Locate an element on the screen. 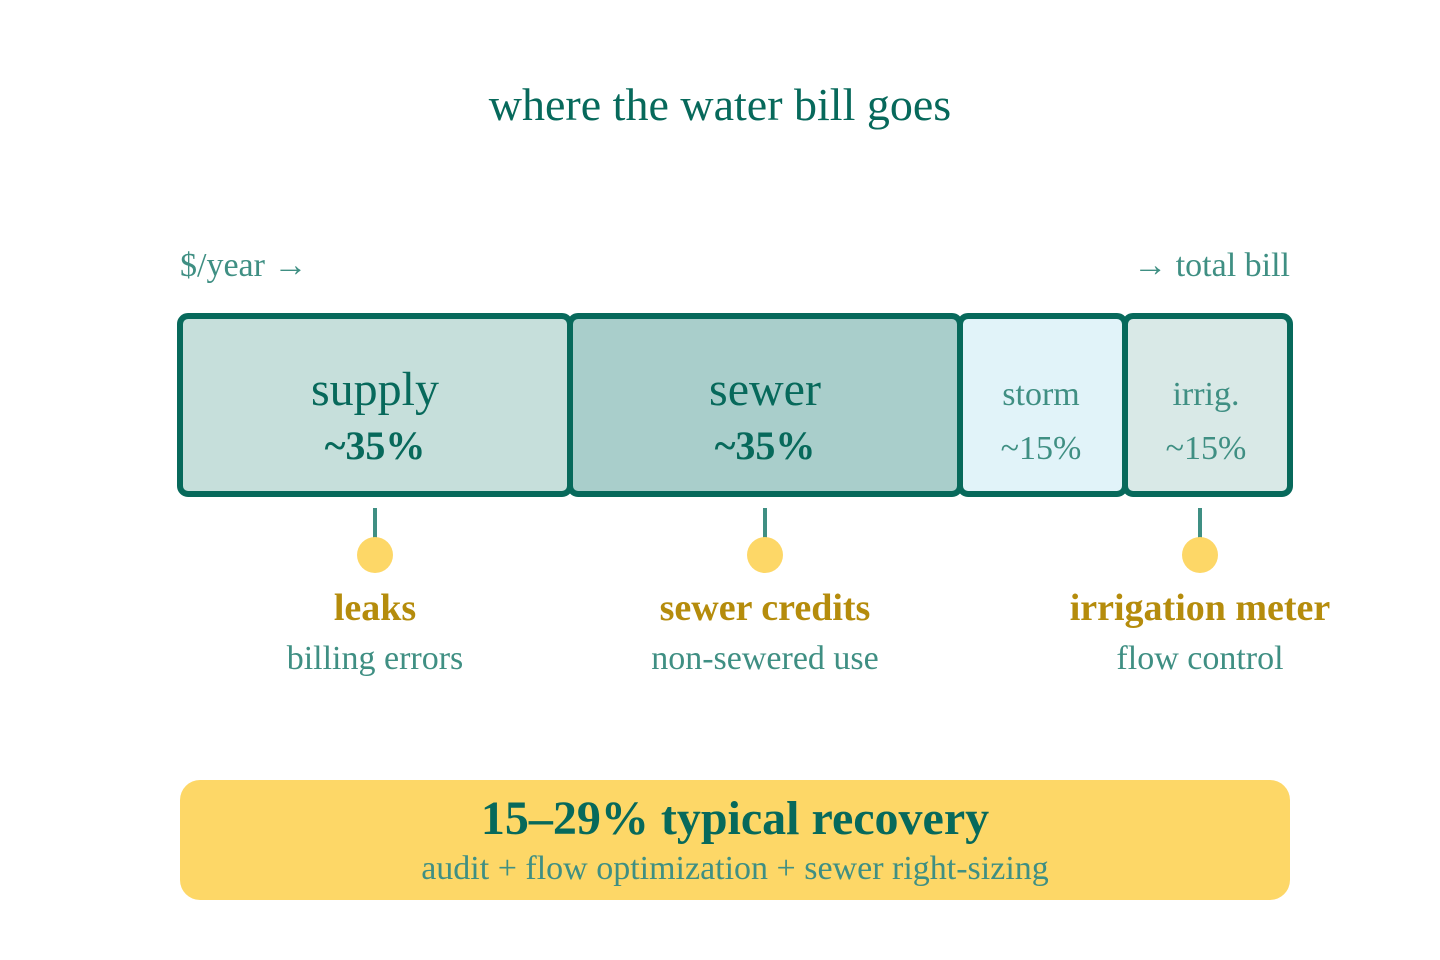 The image size is (1440, 960). callout-subtitle: flow control is located at coordinates (1199, 658).